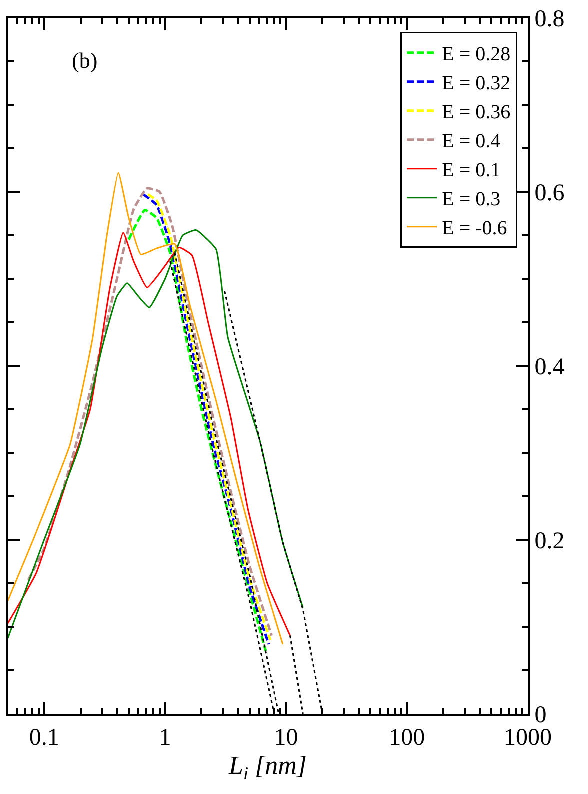 The width and height of the screenshot is (588, 794). I want to click on x-tick-label: 10, so click(286, 737).